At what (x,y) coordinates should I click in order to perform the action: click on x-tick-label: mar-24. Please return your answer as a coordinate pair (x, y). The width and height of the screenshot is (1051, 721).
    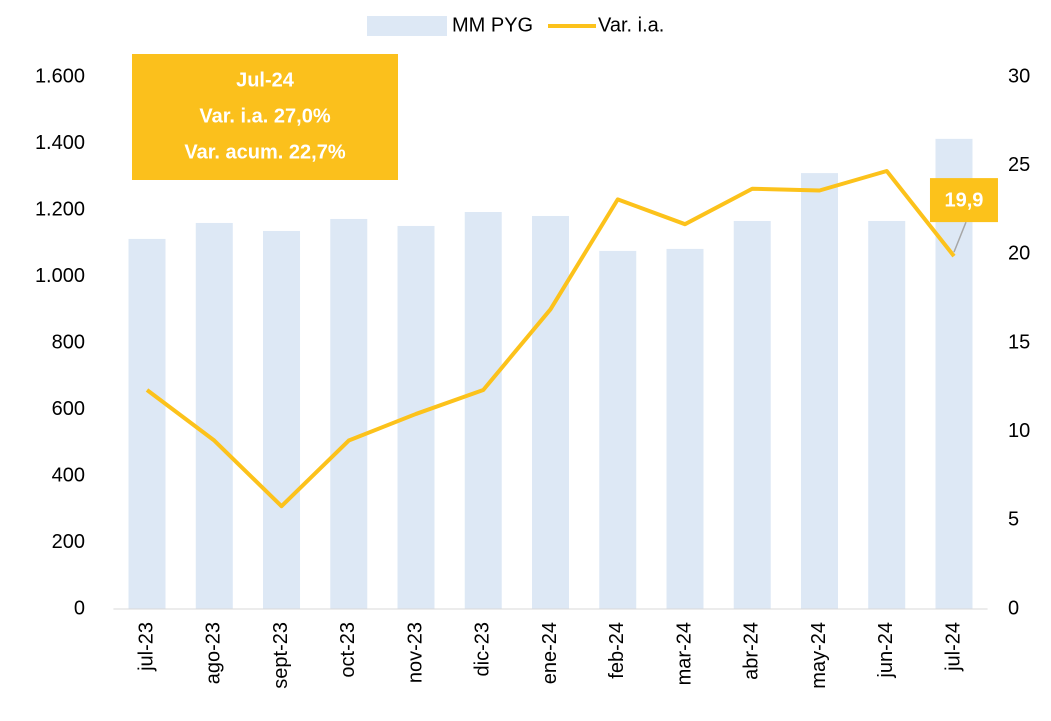
    Looking at the image, I should click on (684, 653).